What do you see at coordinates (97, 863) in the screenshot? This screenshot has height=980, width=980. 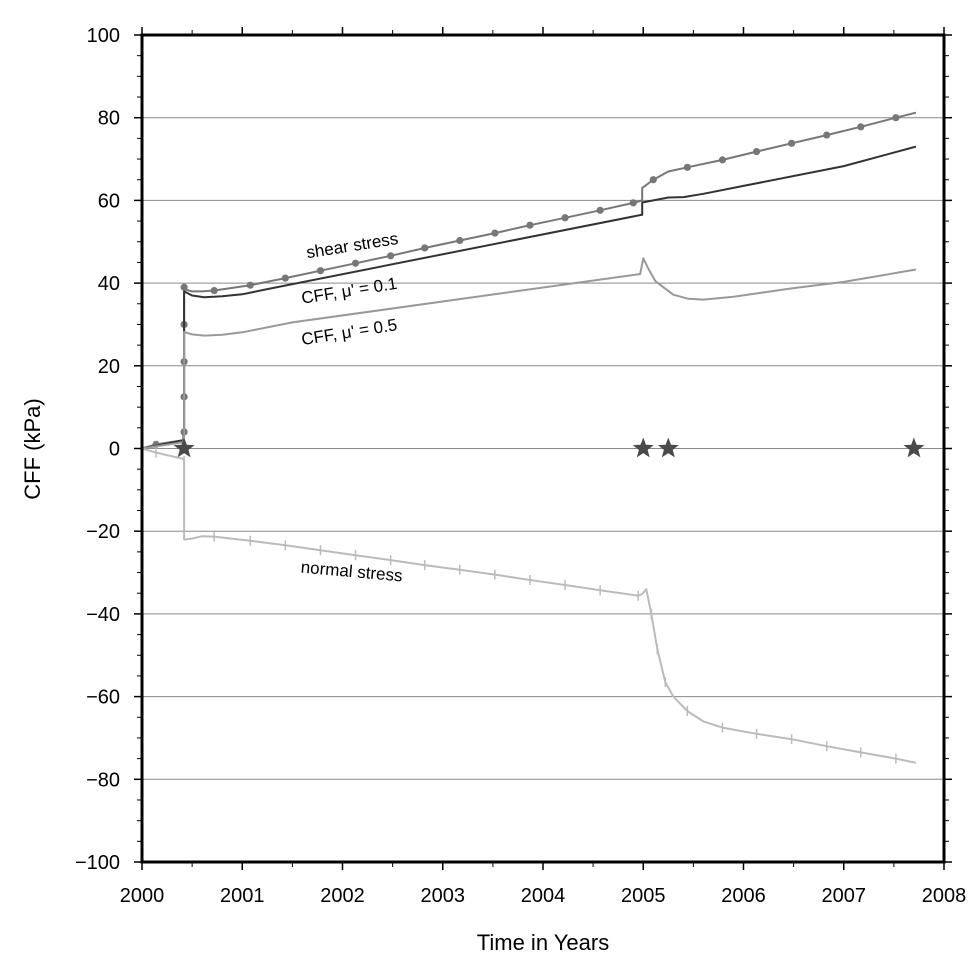 I see `y-tick-label: −100` at bounding box center [97, 863].